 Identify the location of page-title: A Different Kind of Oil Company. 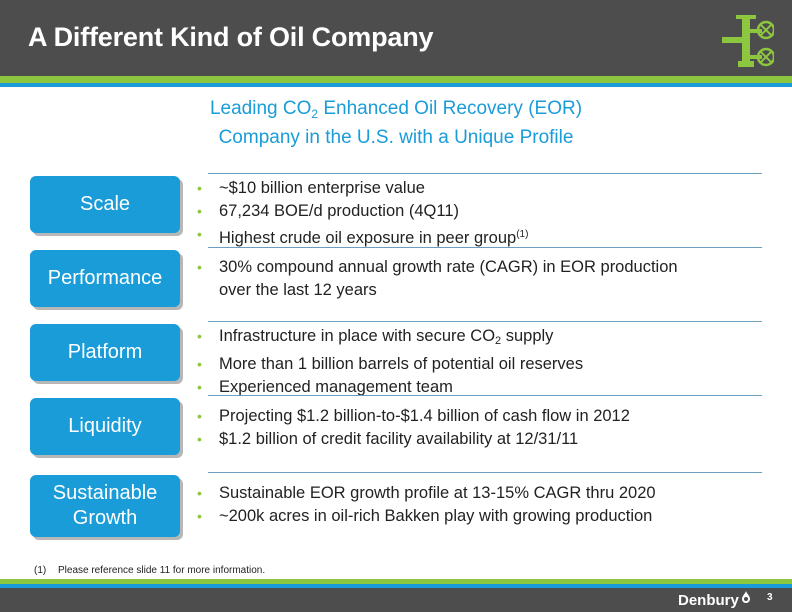
(231, 37).